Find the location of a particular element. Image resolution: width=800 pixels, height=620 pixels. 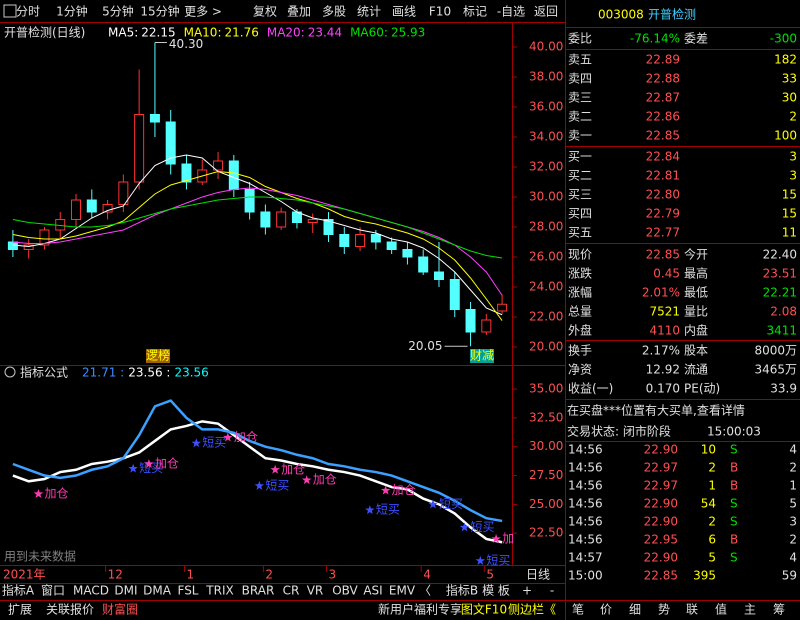

y-tick-label: 38.00 is located at coordinates (546, 77).